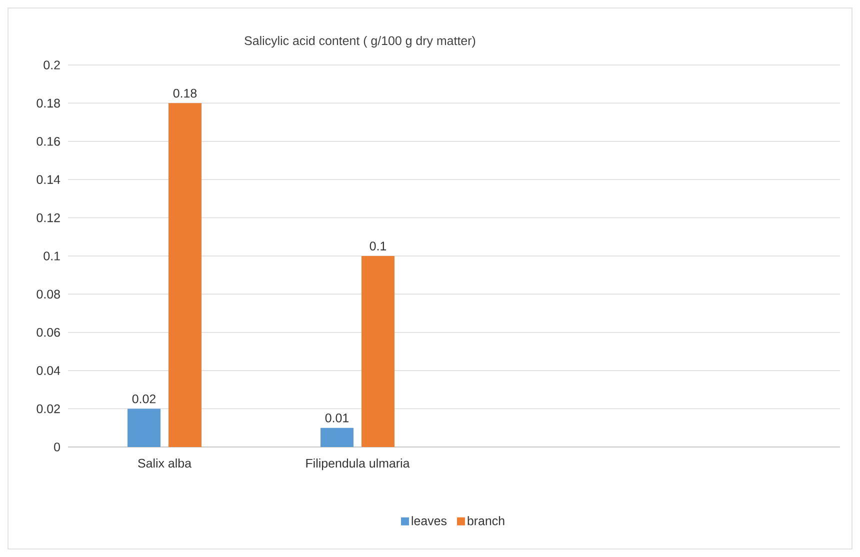 The height and width of the screenshot is (557, 860). Describe the element at coordinates (144, 399) in the screenshot. I see `data-label: 0.02` at that location.